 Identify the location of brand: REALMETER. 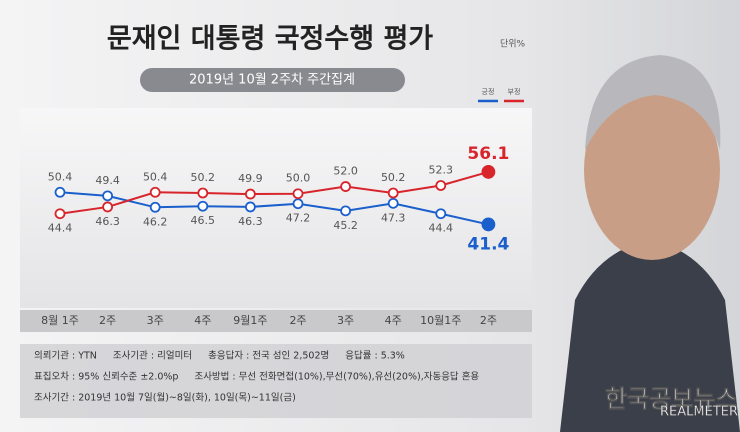
(699, 412).